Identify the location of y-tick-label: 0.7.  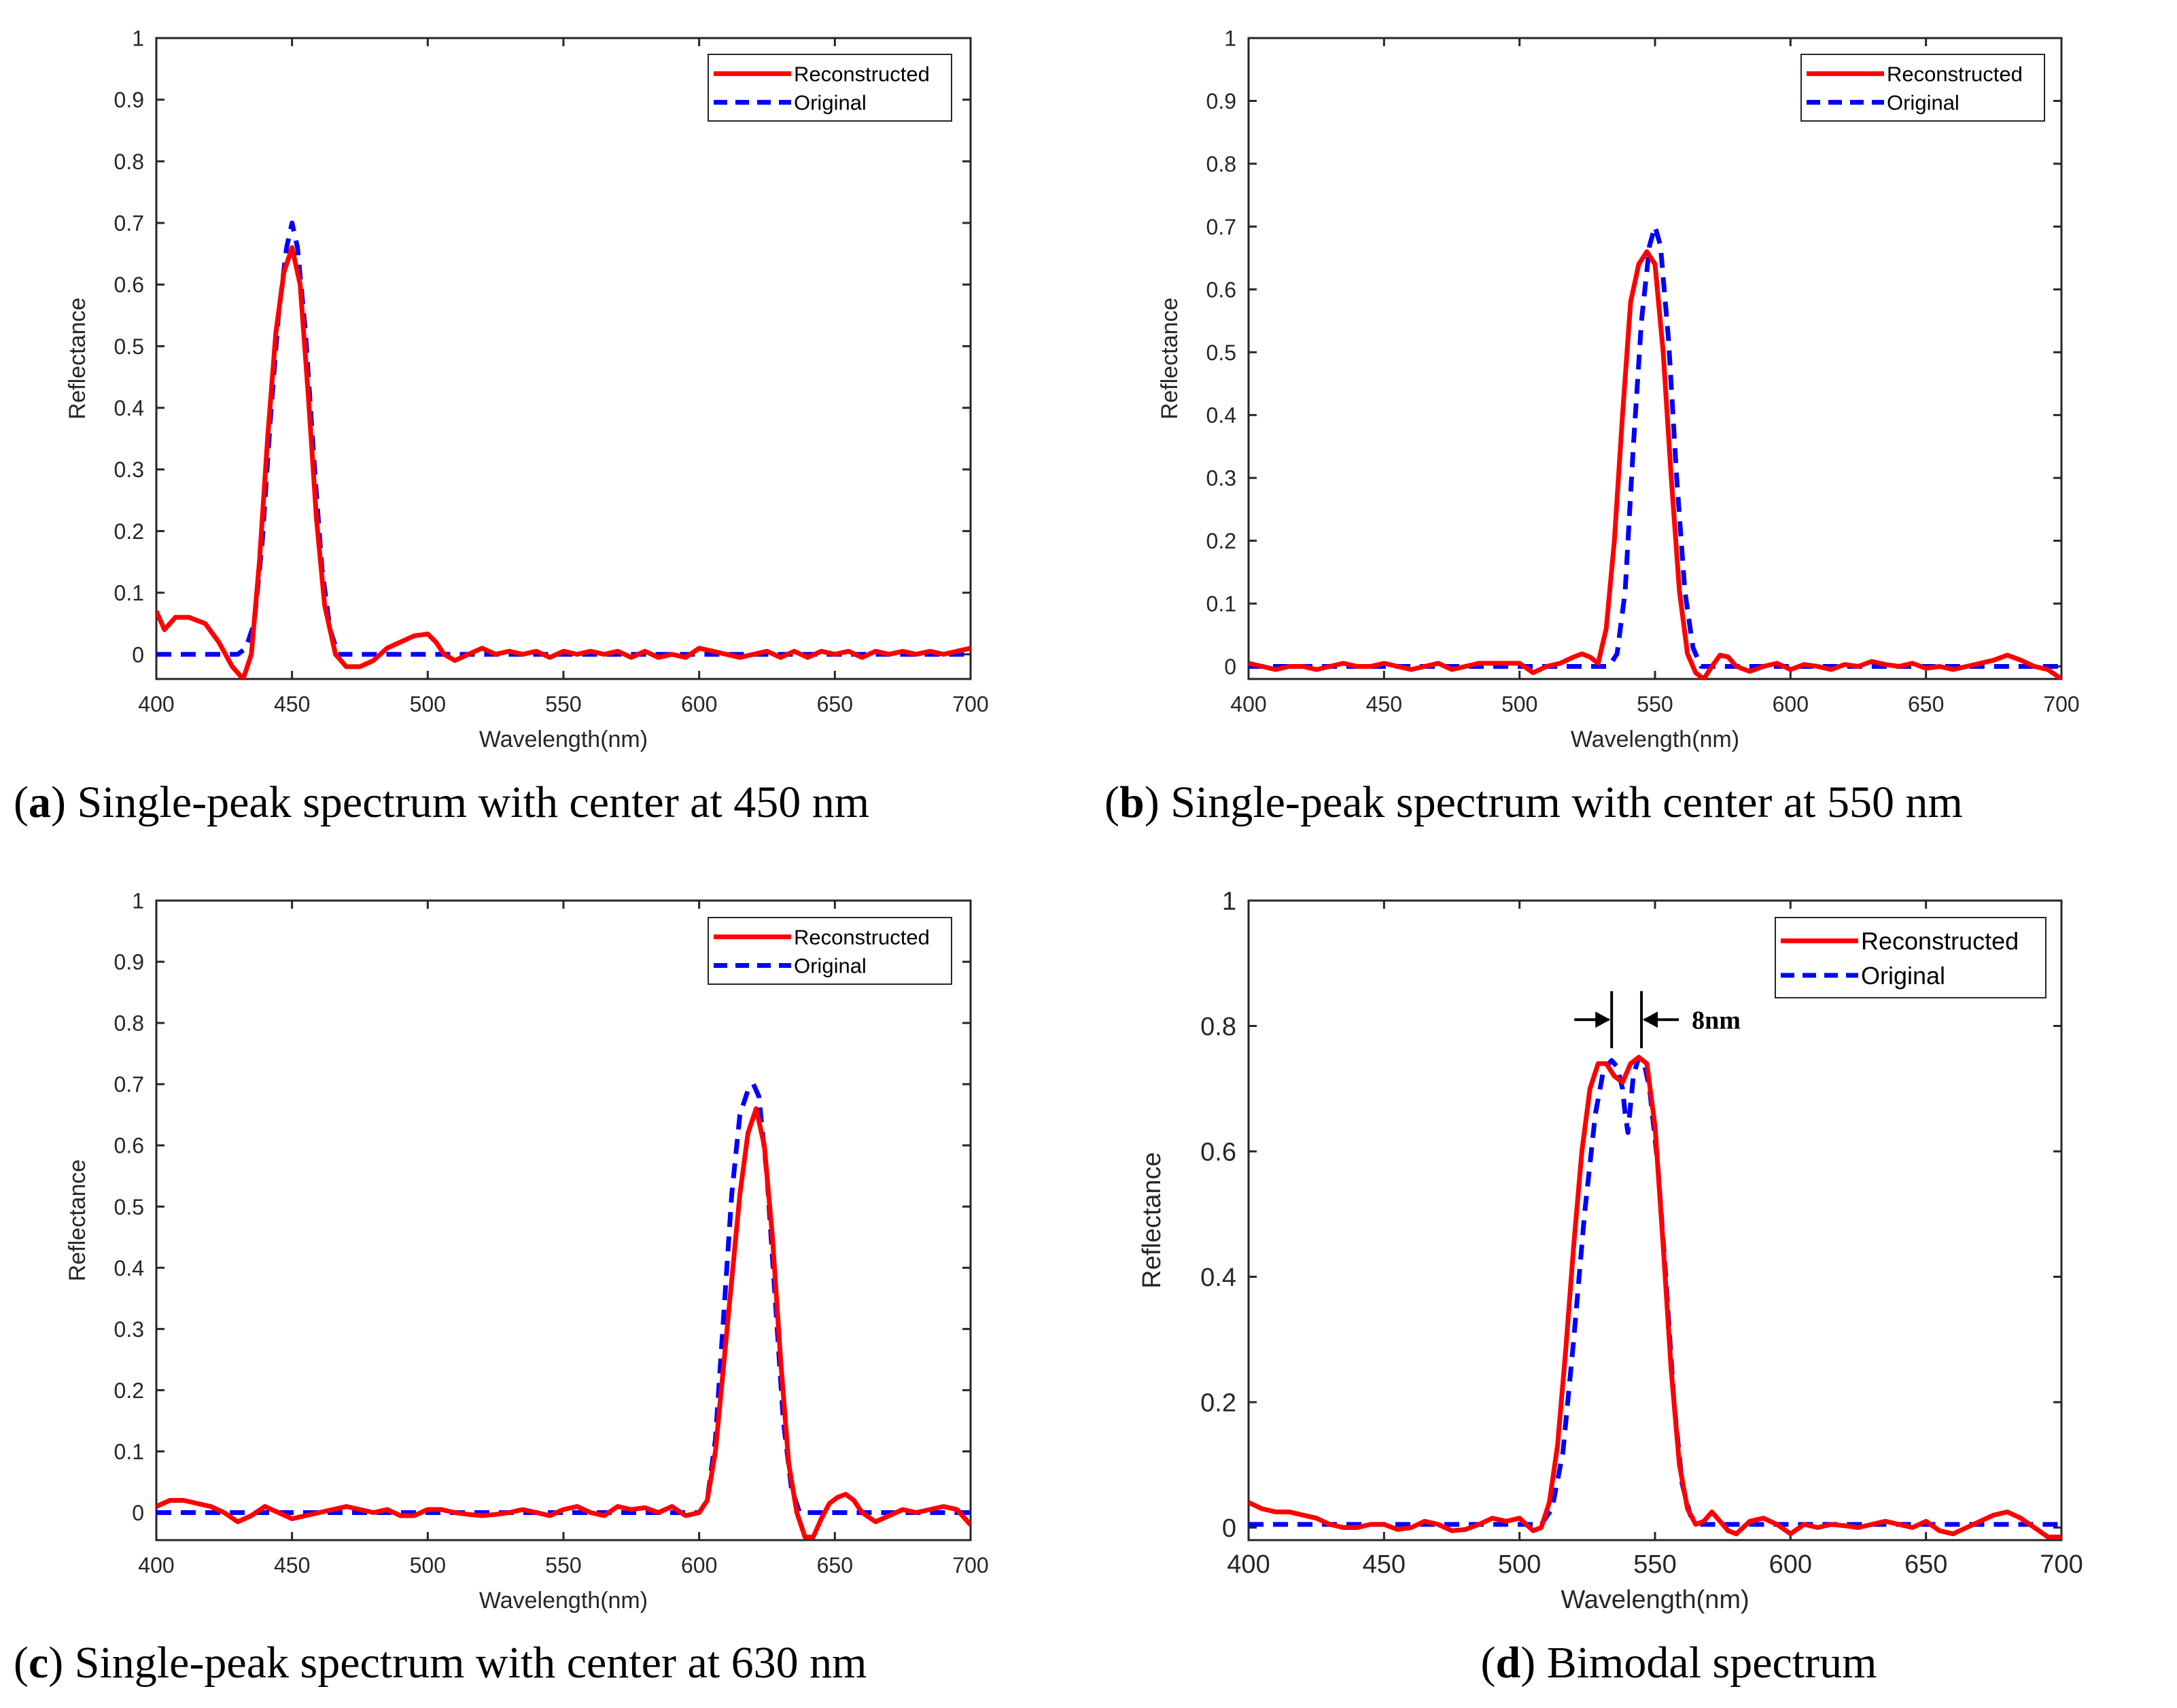
(129, 223).